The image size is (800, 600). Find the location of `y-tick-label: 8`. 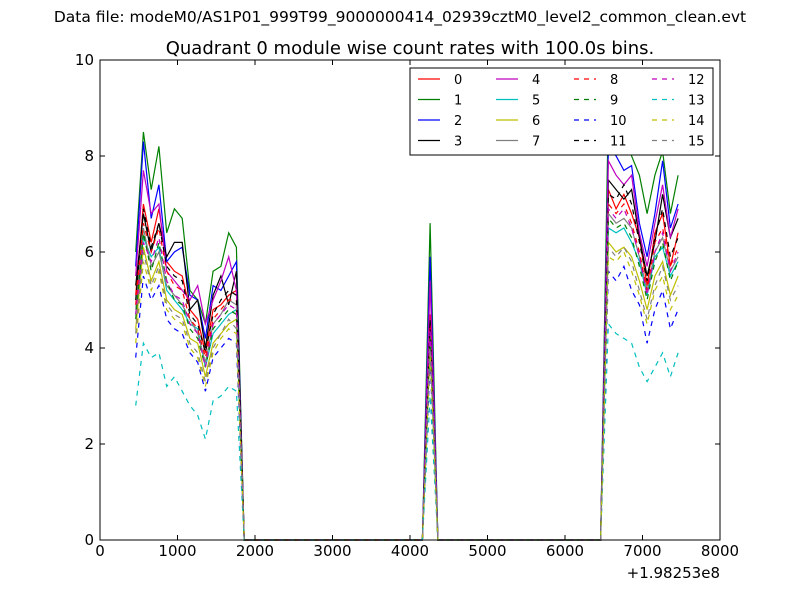

y-tick-label: 8 is located at coordinates (89, 156).